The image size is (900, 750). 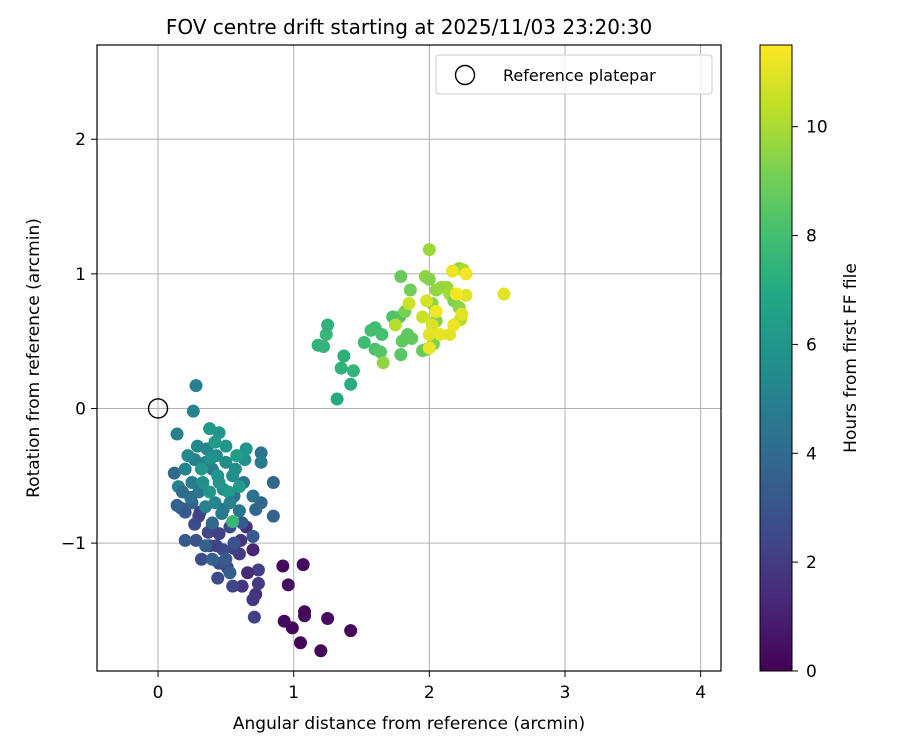 I want to click on y-tick-label: 0, so click(x=80, y=409).